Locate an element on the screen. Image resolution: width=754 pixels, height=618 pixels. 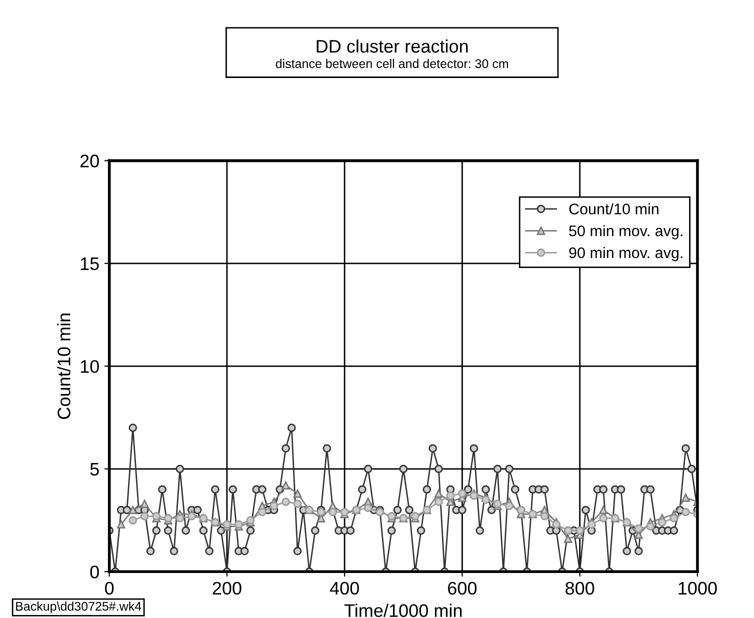
legend-label: Count/10 min is located at coordinates (613, 208).